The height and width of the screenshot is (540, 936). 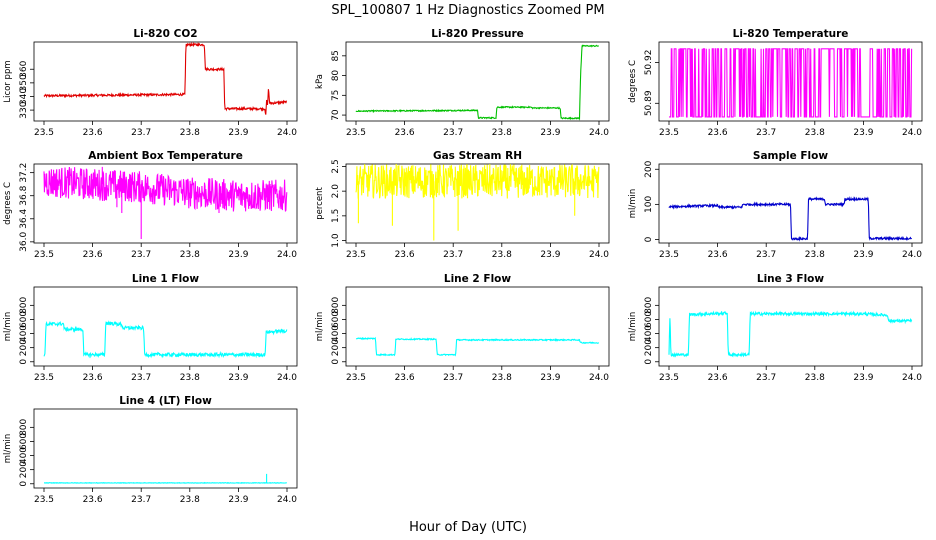 I want to click on y-tick-label: 800, so click(x=24, y=304).